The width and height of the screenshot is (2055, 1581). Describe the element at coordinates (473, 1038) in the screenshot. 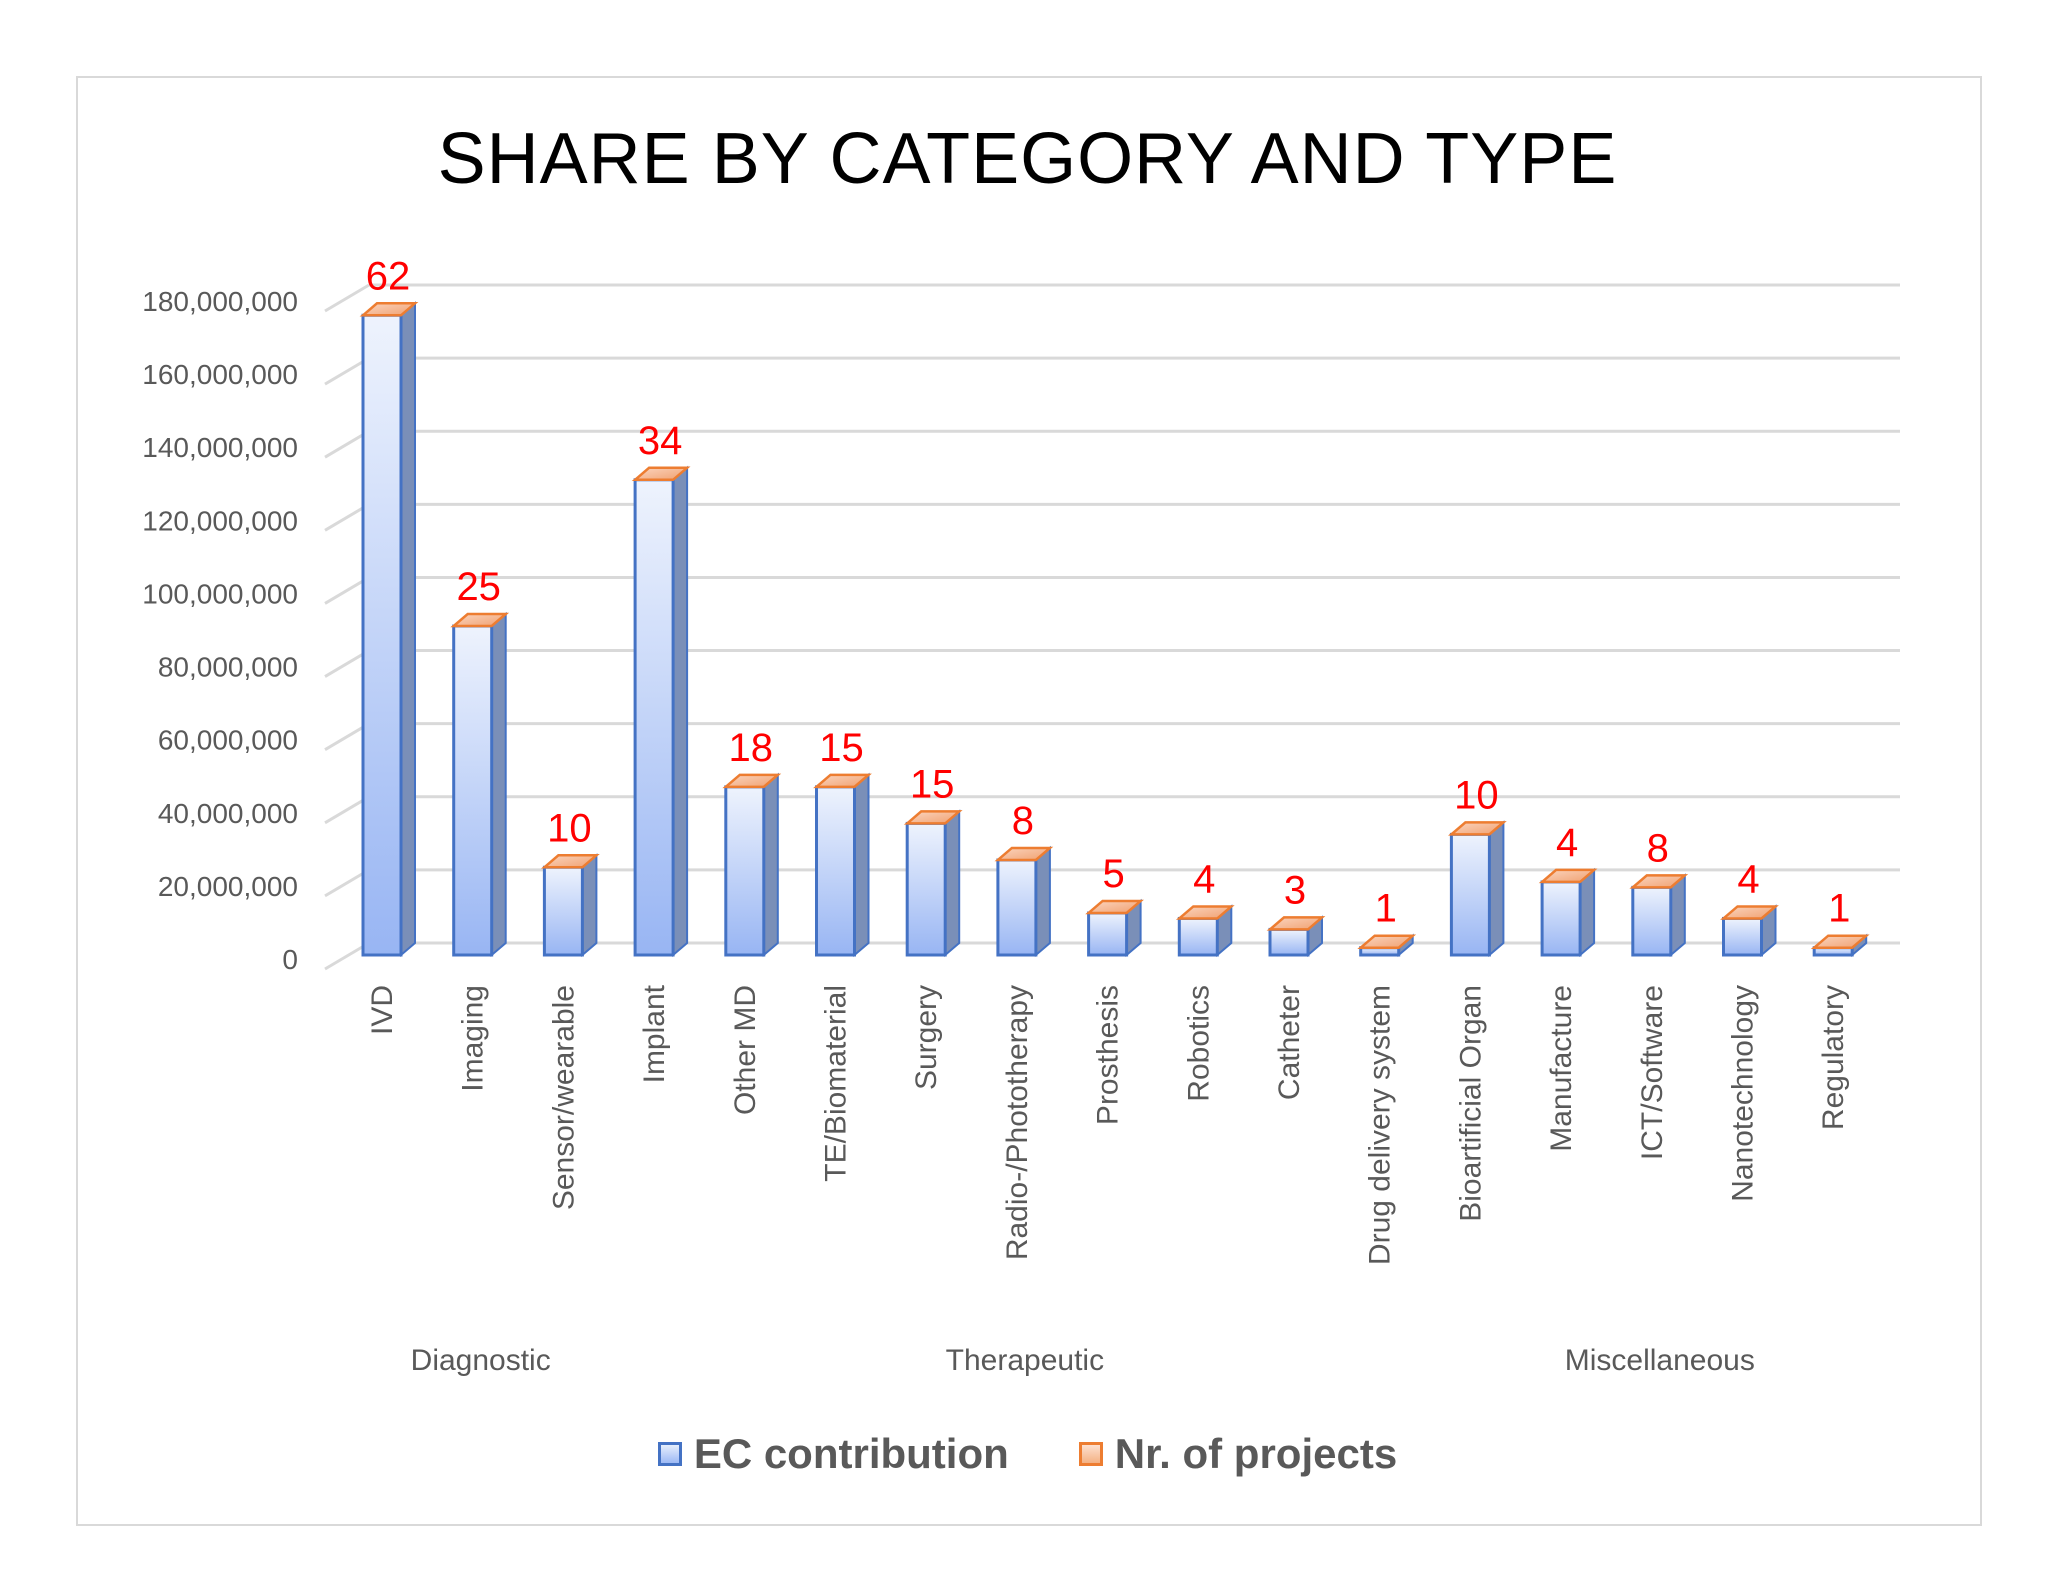

I see `x-tick-label: Imaging` at that location.